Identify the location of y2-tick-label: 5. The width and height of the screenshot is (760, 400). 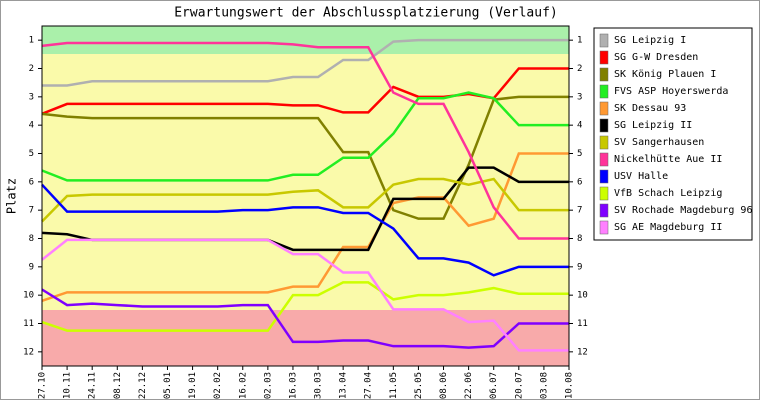
(579, 154).